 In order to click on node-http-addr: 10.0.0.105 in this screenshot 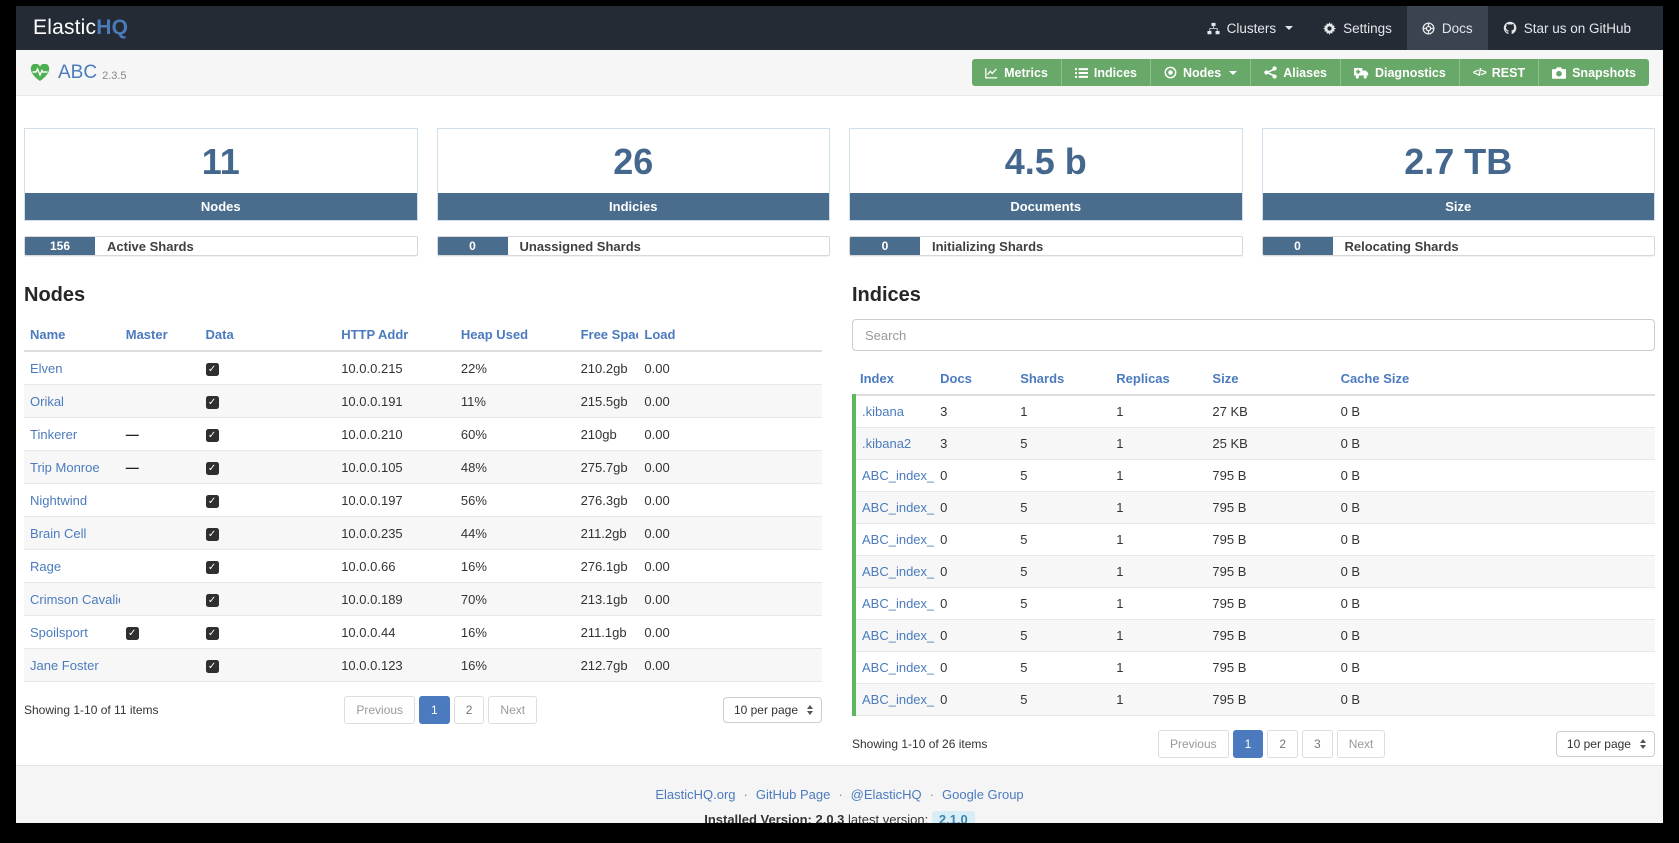, I will do `click(395, 467)`.